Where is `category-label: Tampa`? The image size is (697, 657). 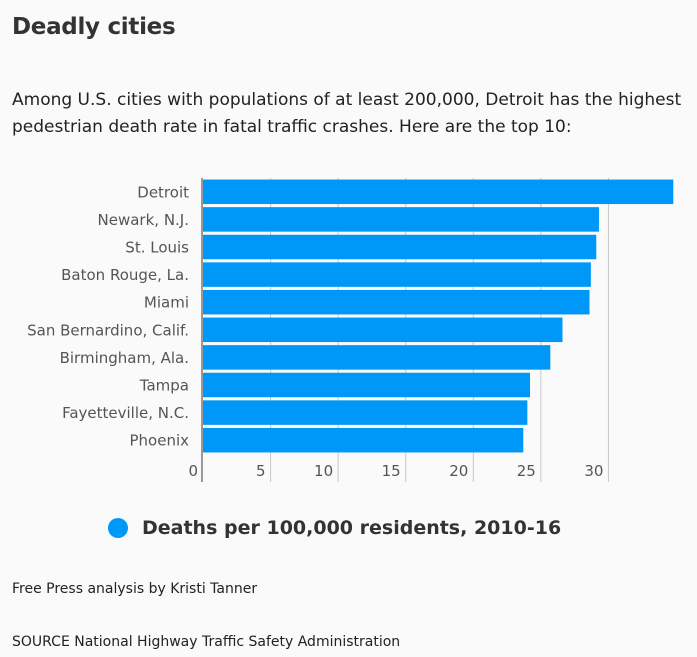
category-label: Tampa is located at coordinates (164, 386).